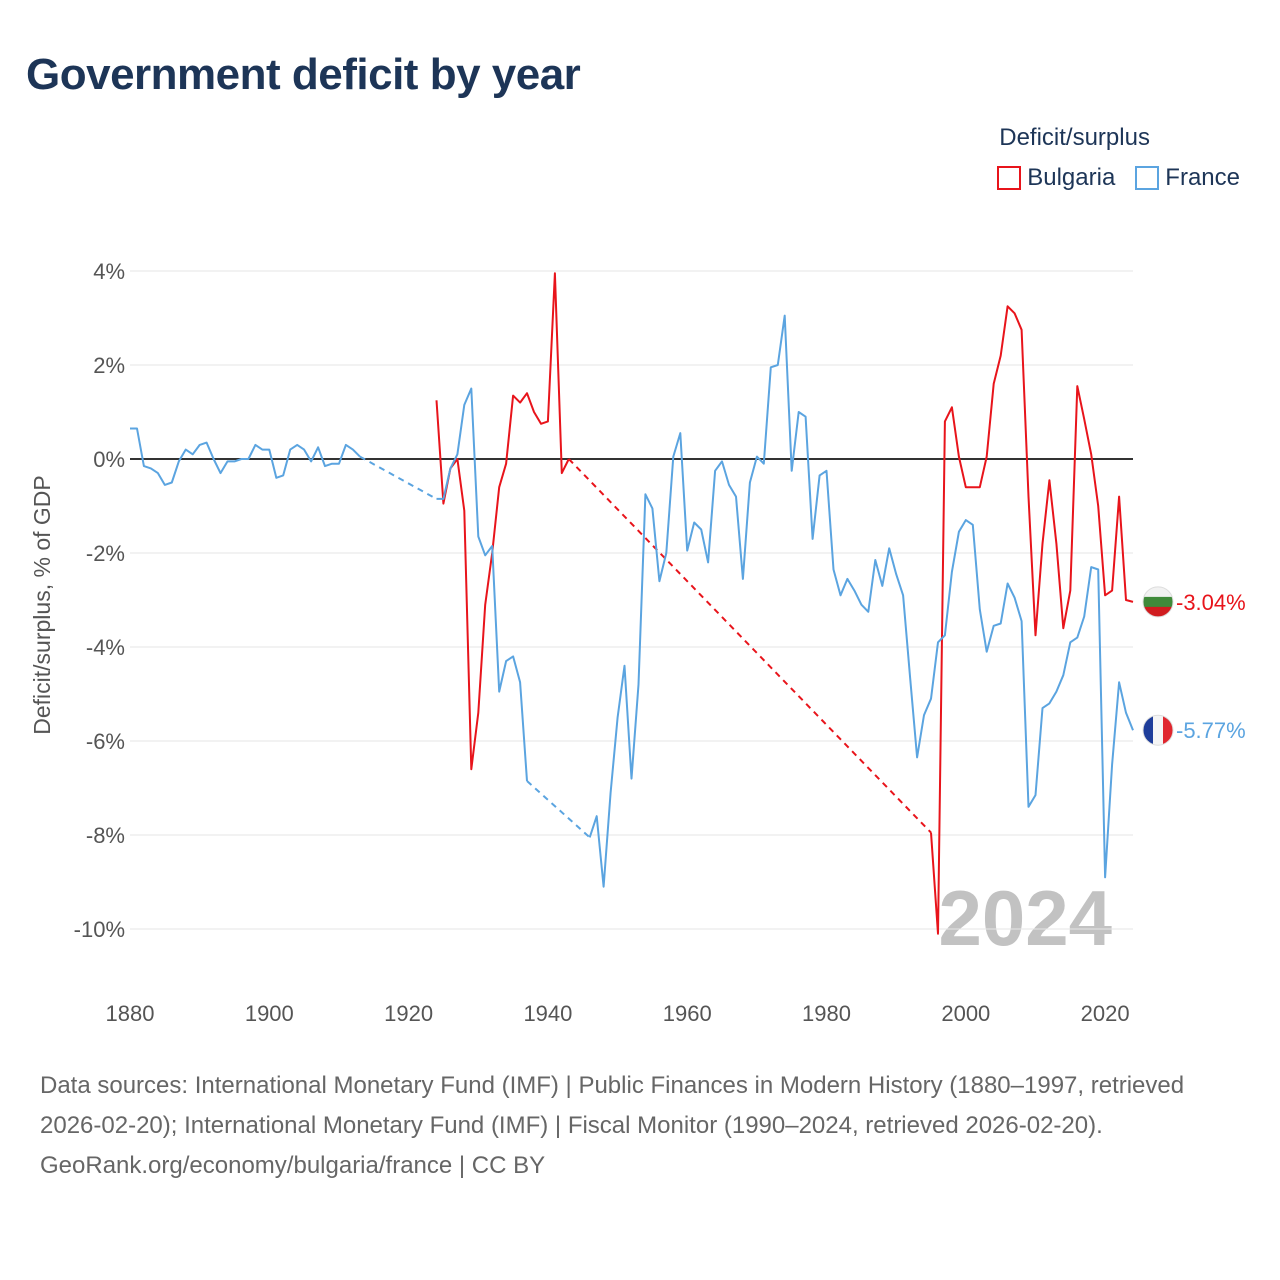 The width and height of the screenshot is (1280, 1280). Describe the element at coordinates (1025, 918) in the screenshot. I see `watermark-year: 2024` at that location.